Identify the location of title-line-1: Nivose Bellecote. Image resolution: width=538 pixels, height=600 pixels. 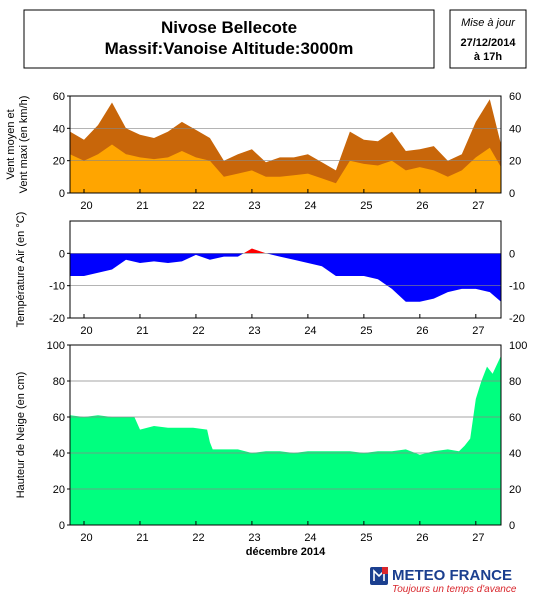
(229, 27).